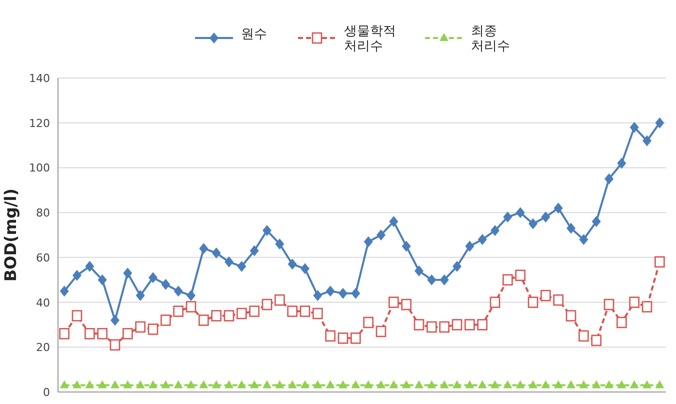 The width and height of the screenshot is (676, 404). Describe the element at coordinates (43, 213) in the screenshot. I see `y-tick-label: 80` at that location.